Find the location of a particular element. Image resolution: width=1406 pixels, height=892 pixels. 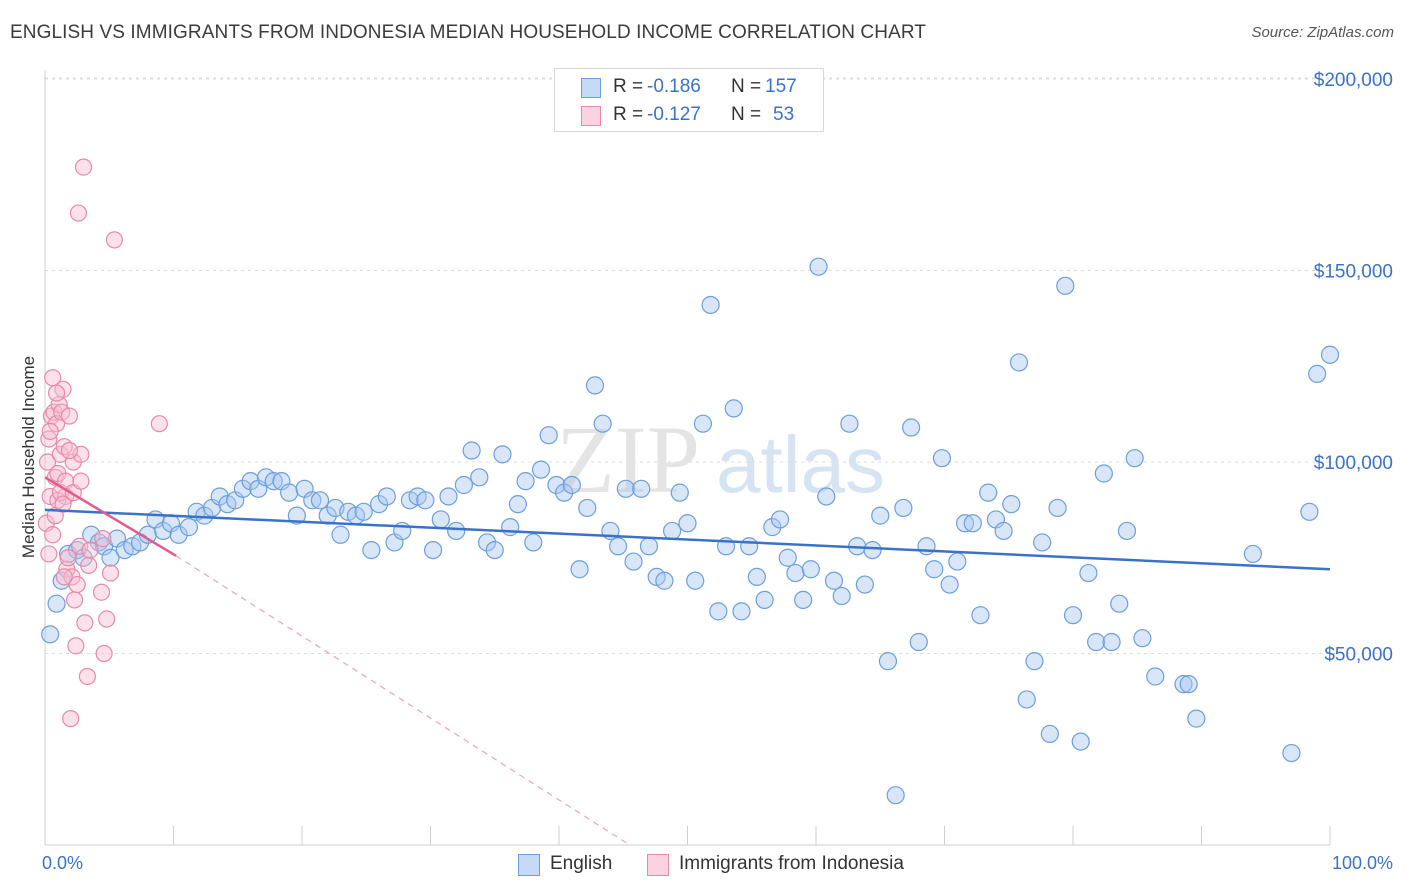

trend-line-indonesia-extended is located at coordinates (403, 700).